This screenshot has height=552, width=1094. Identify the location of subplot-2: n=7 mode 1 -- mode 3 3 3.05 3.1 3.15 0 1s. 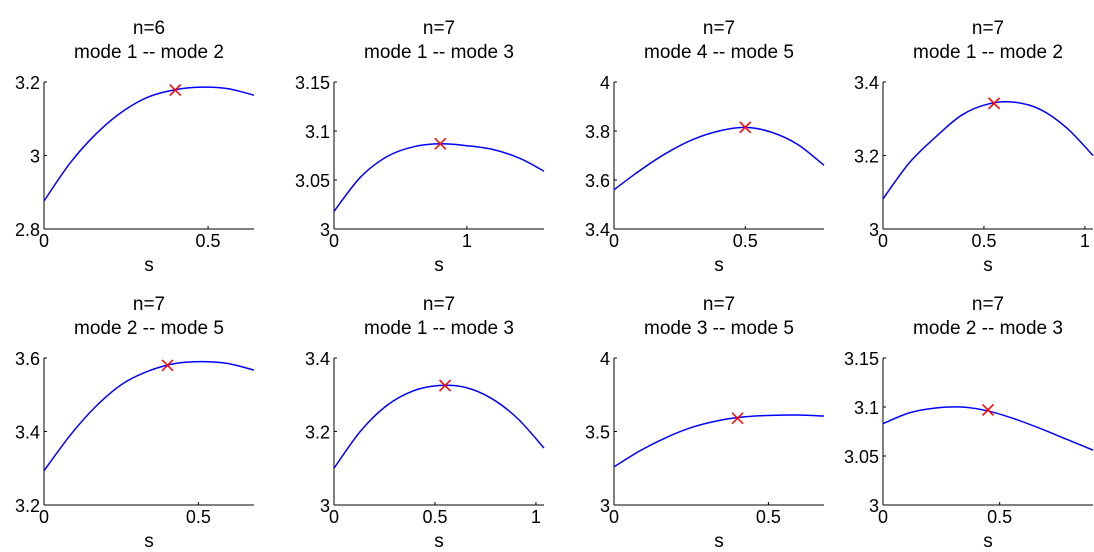
(420, 147).